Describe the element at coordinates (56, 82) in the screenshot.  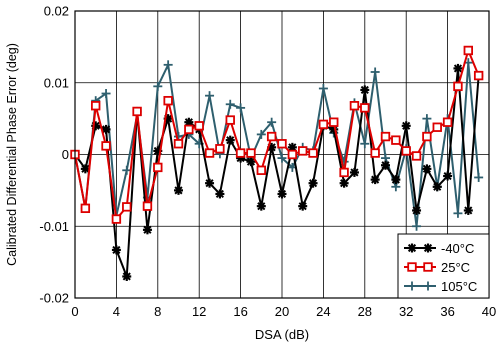
I see `y-tick-label: 0.01` at that location.